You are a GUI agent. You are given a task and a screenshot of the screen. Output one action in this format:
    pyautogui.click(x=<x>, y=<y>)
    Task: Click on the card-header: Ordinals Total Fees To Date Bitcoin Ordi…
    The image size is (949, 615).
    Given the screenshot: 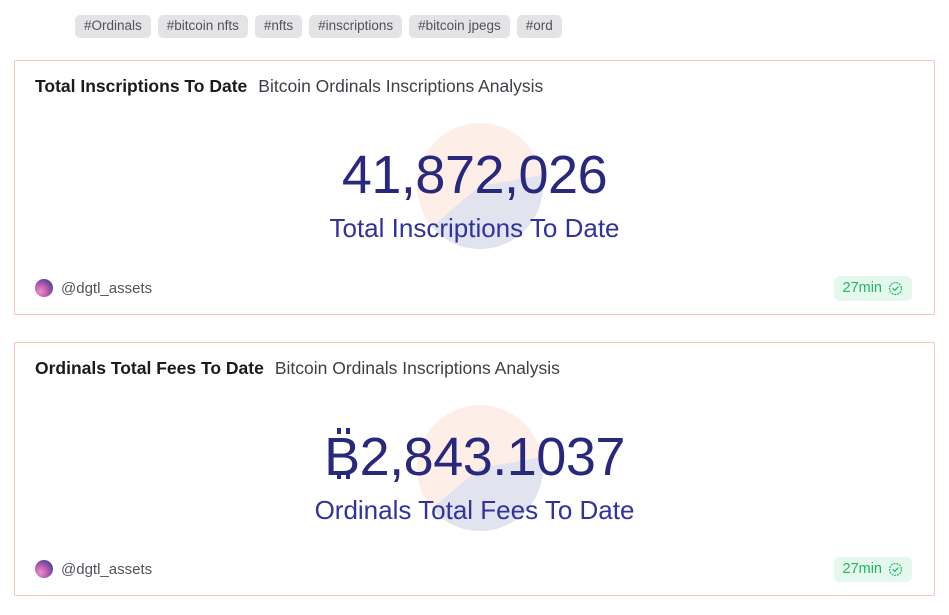 What is the action you would take?
    pyautogui.click(x=474, y=368)
    